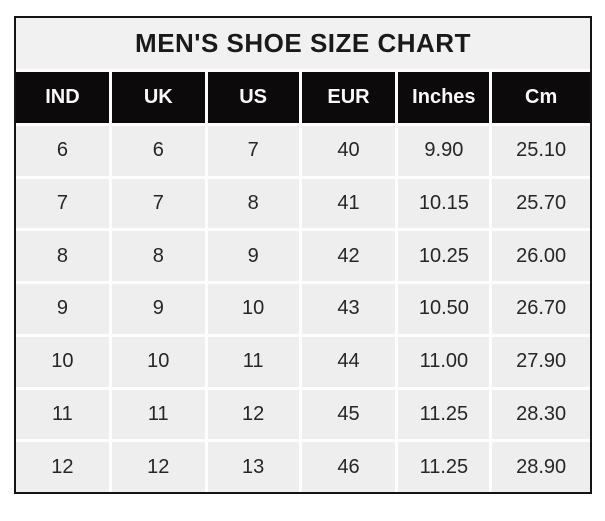 Image resolution: width=605 pixels, height=521 pixels. I want to click on table-cell: 28.90, so click(541, 467).